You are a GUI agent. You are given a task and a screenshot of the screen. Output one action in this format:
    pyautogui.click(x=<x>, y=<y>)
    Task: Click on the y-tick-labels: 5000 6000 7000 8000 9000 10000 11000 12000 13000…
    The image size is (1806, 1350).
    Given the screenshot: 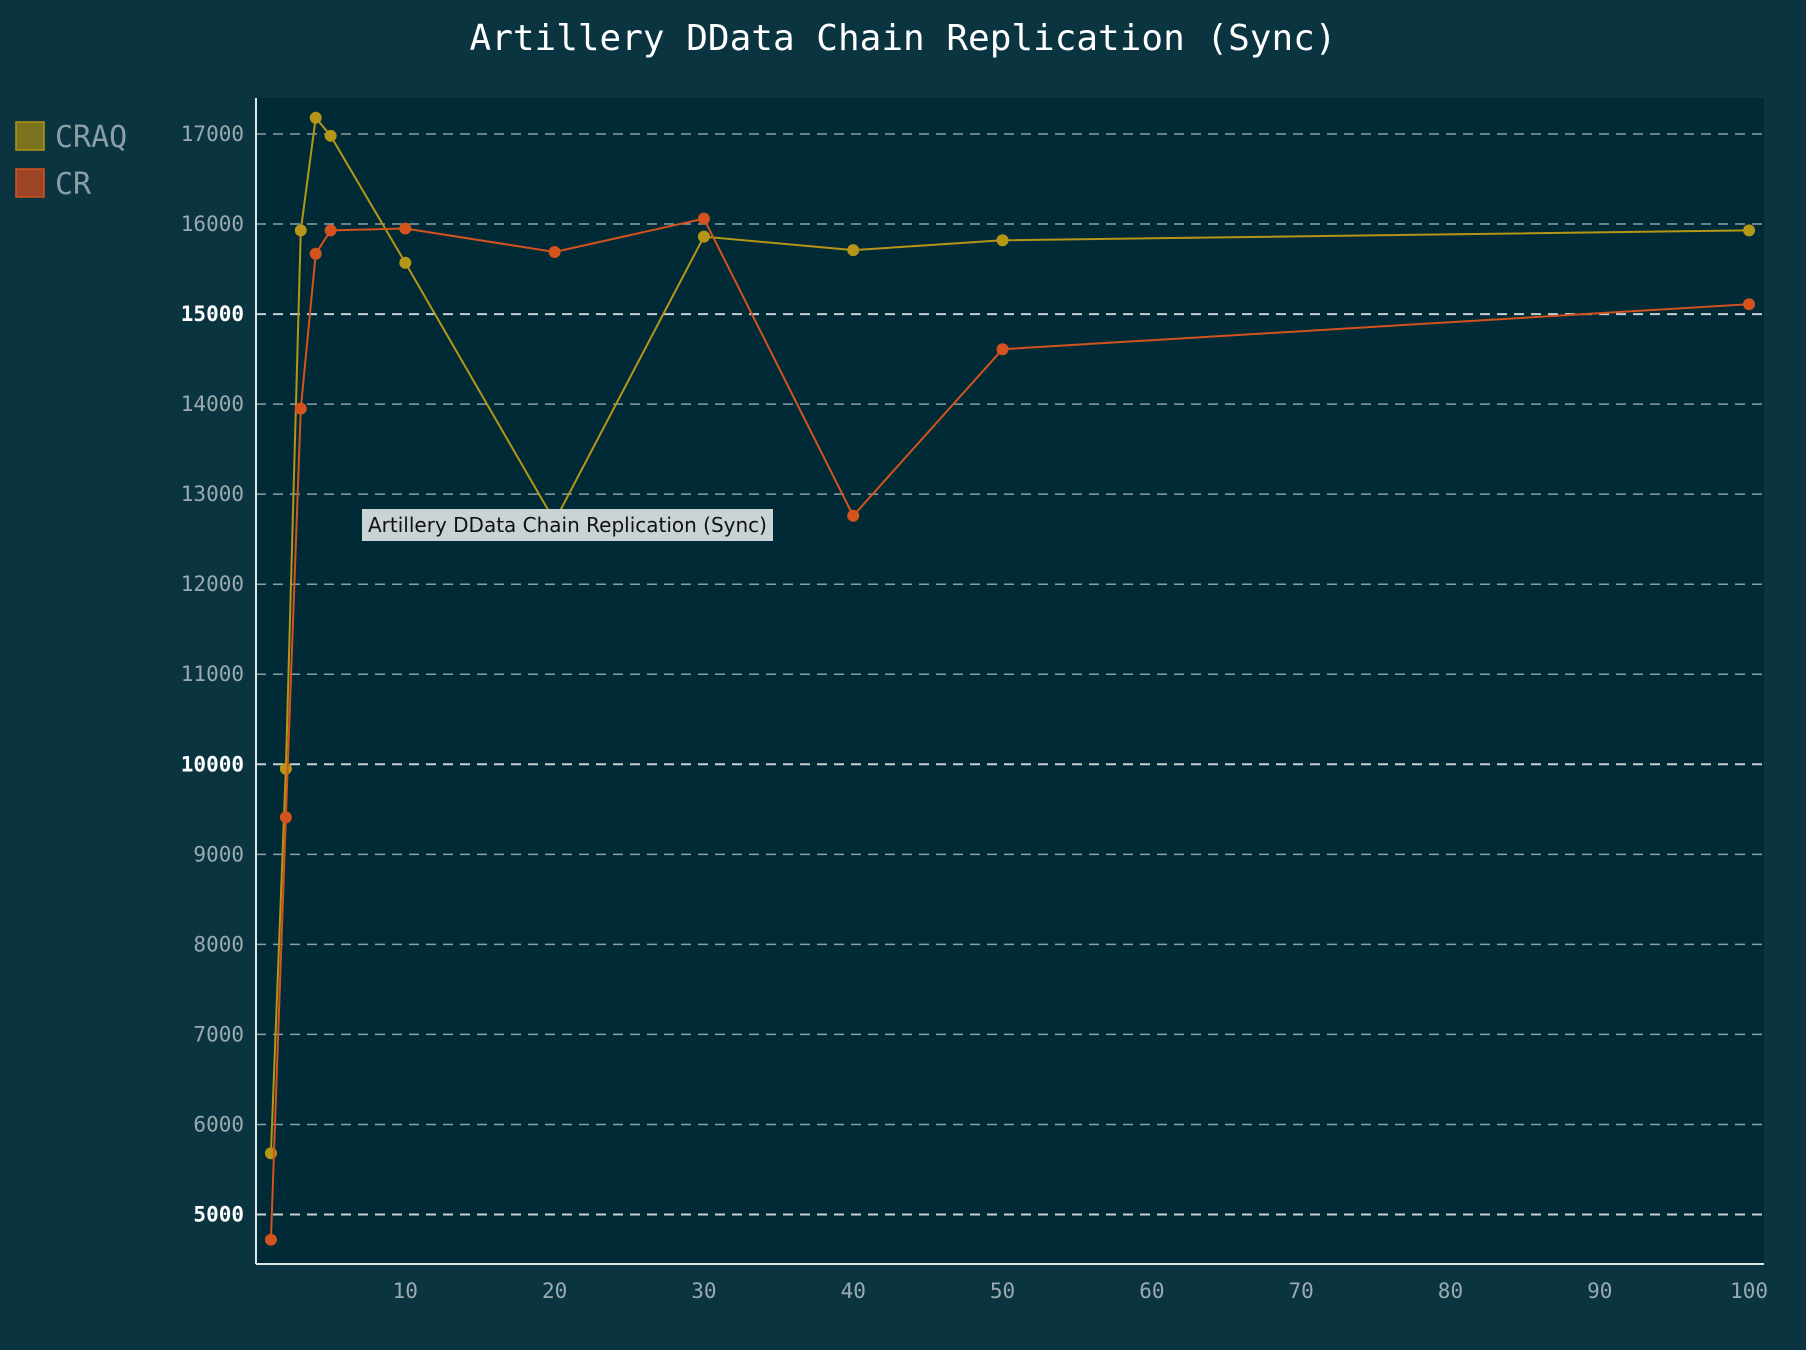 What is the action you would take?
    pyautogui.click(x=212, y=674)
    